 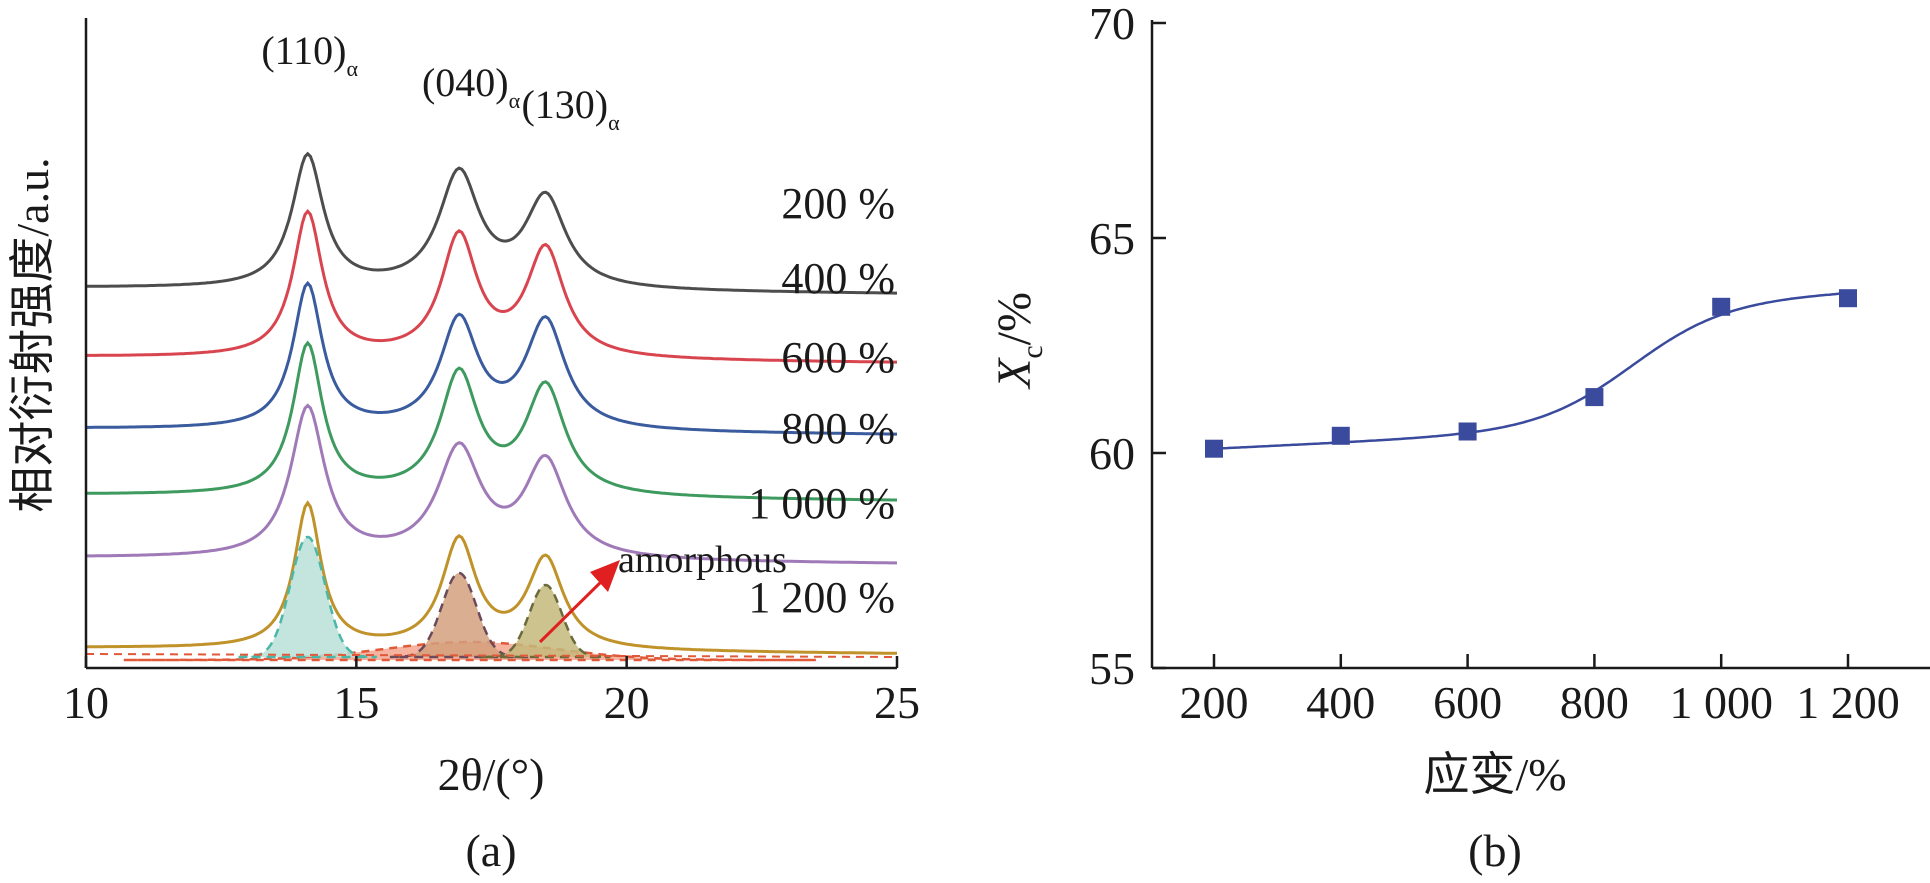 I want to click on b-y-tick-label: 70, so click(x=1112, y=24).